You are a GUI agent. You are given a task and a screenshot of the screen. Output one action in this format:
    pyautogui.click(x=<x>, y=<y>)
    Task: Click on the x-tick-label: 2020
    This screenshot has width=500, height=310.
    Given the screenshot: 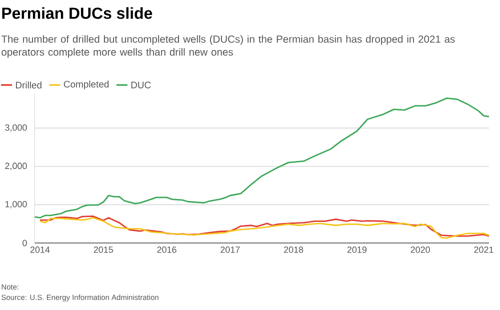 What is the action you would take?
    pyautogui.click(x=420, y=249)
    